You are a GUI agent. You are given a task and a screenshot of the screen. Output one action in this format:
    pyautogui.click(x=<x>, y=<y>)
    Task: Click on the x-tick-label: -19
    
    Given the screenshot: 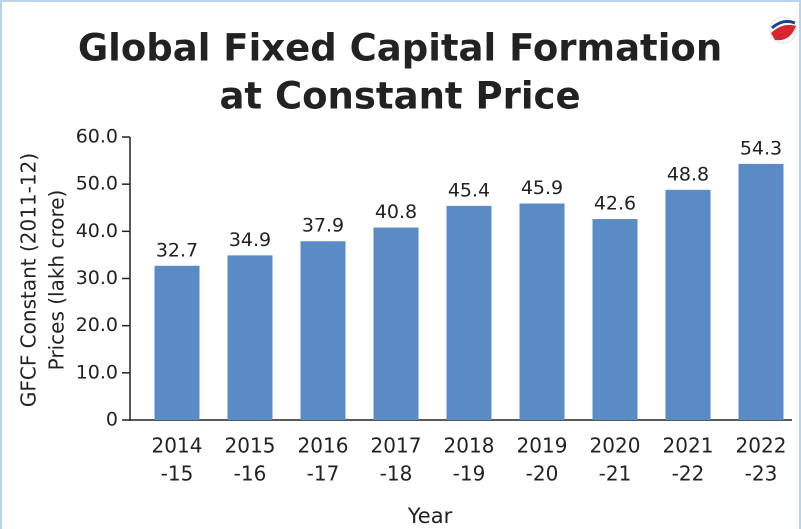 What is the action you would take?
    pyautogui.click(x=469, y=474)
    